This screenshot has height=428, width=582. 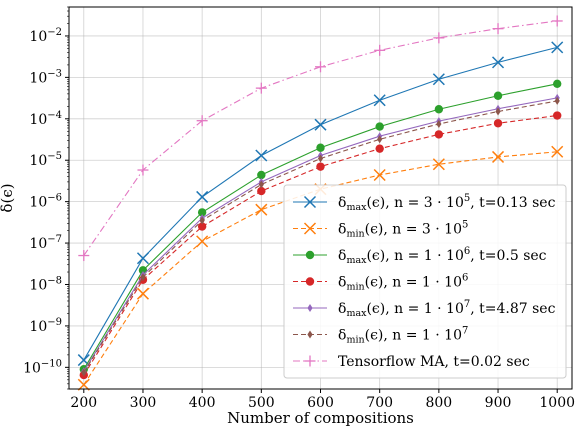 I want to click on legend-entry: δmax(ϵ), n = 1 · 106, t=0.5 sec, so click(x=420, y=256).